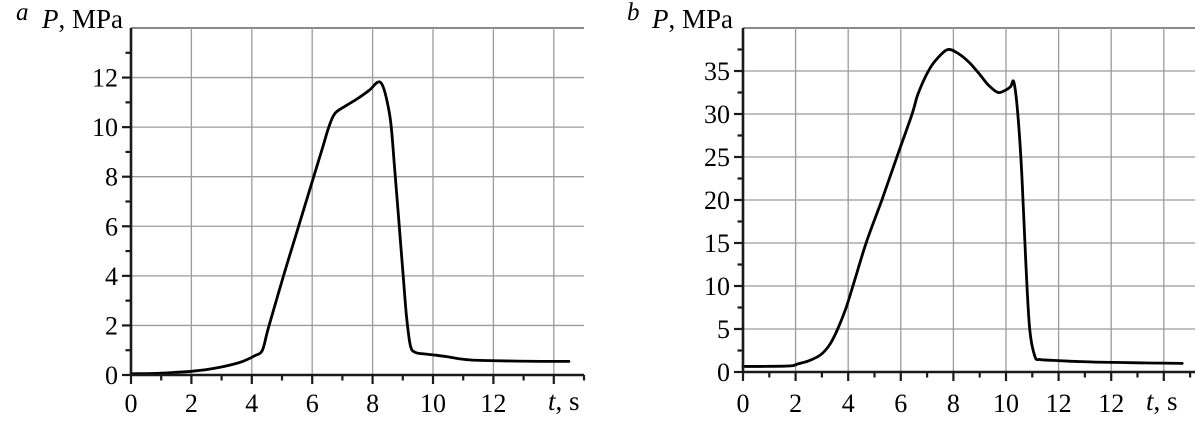 The image size is (1204, 421). I want to click on panel-label-a: a, so click(22, 13).